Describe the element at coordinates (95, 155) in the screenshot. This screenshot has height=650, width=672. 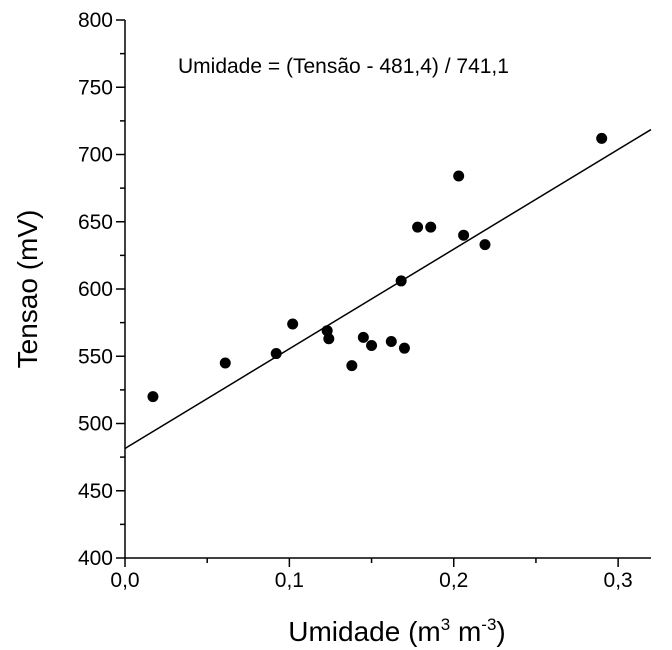
I see `y-tick-label: 700` at that location.